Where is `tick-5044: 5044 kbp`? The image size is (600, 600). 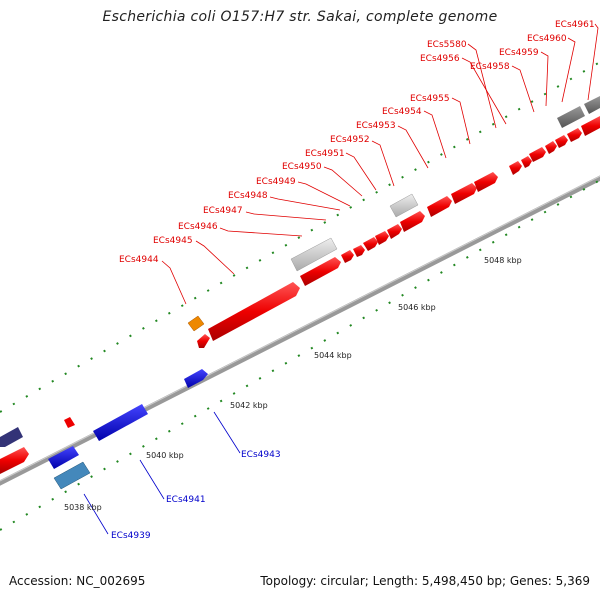 tick-5044: 5044 kbp is located at coordinates (333, 355).